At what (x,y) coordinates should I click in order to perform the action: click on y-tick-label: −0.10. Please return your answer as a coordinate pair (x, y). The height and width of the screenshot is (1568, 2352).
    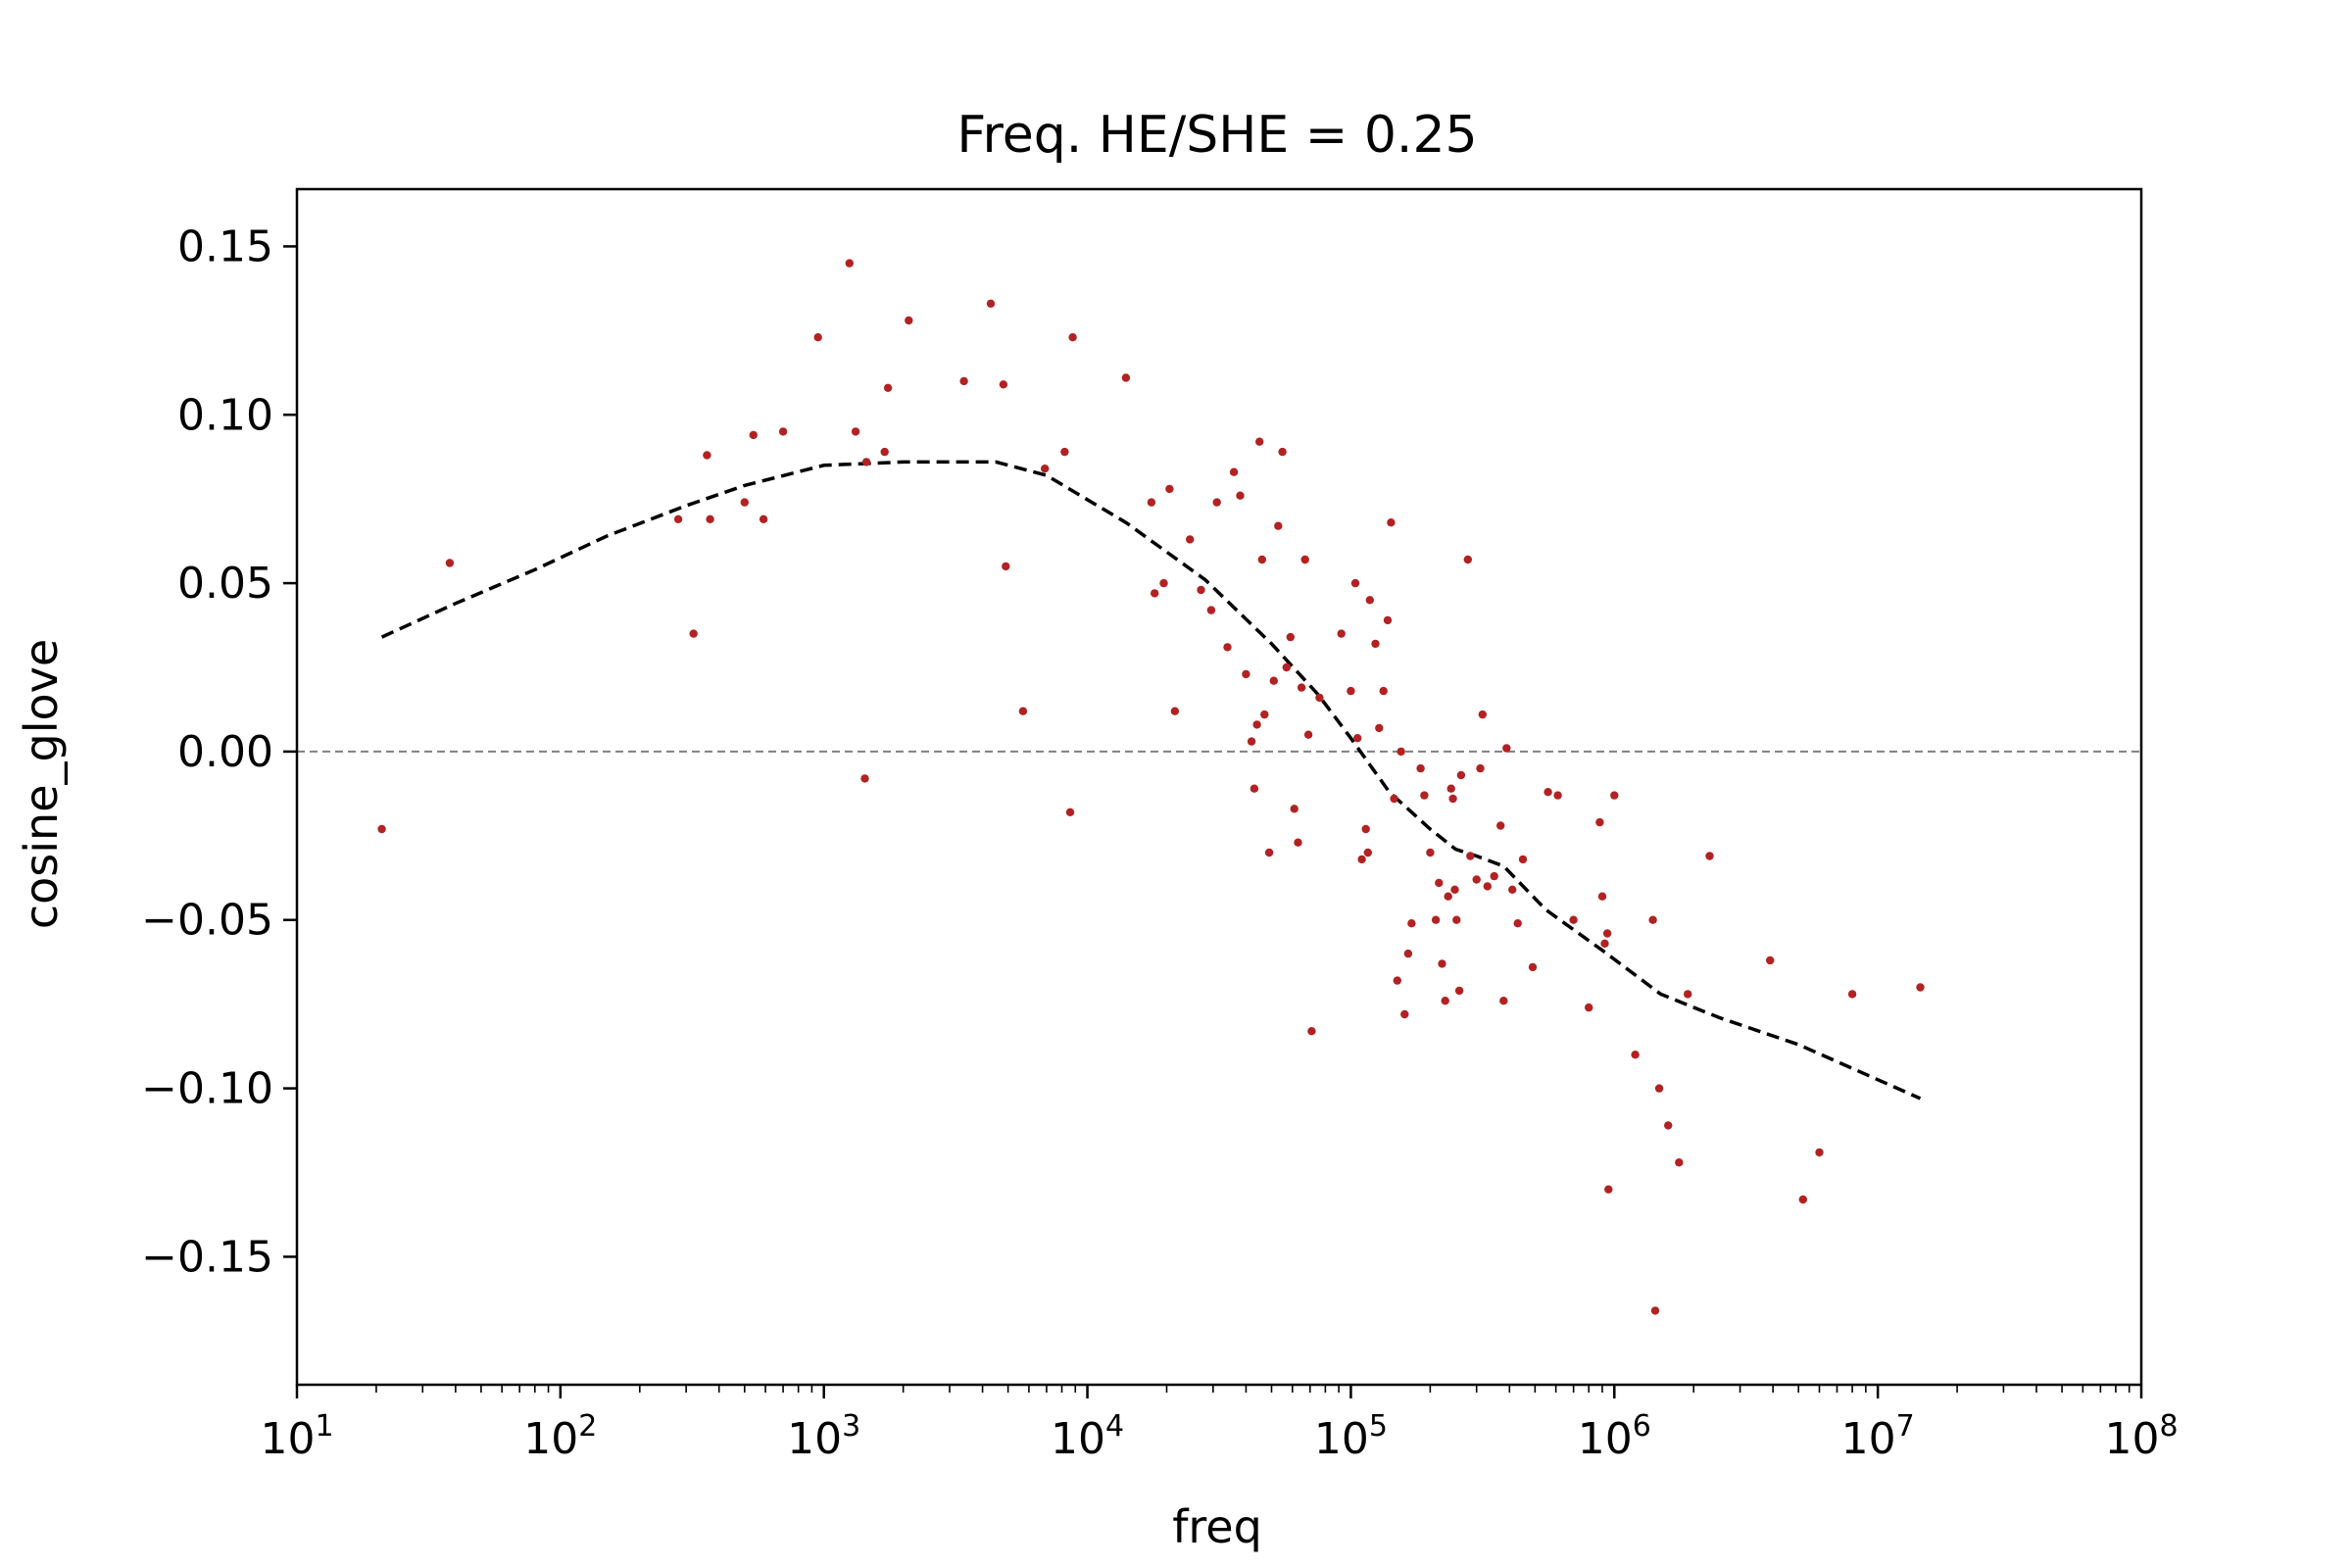
    Looking at the image, I should click on (207, 1089).